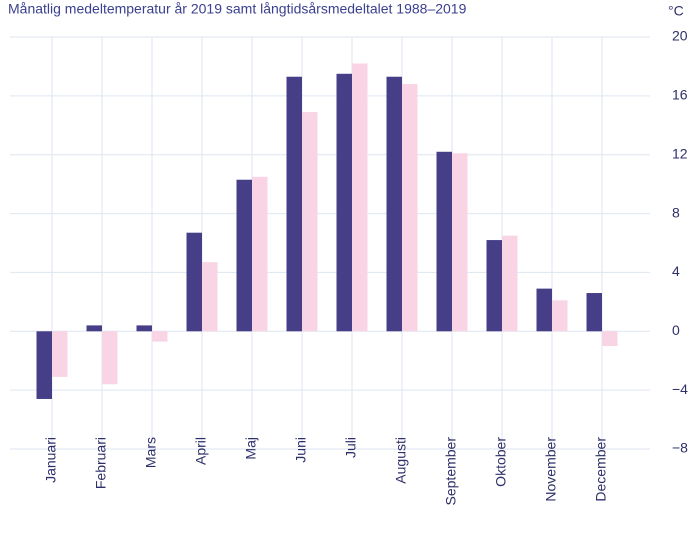 The width and height of the screenshot is (690, 542). I want to click on y-tick-label: 0, so click(676, 330).